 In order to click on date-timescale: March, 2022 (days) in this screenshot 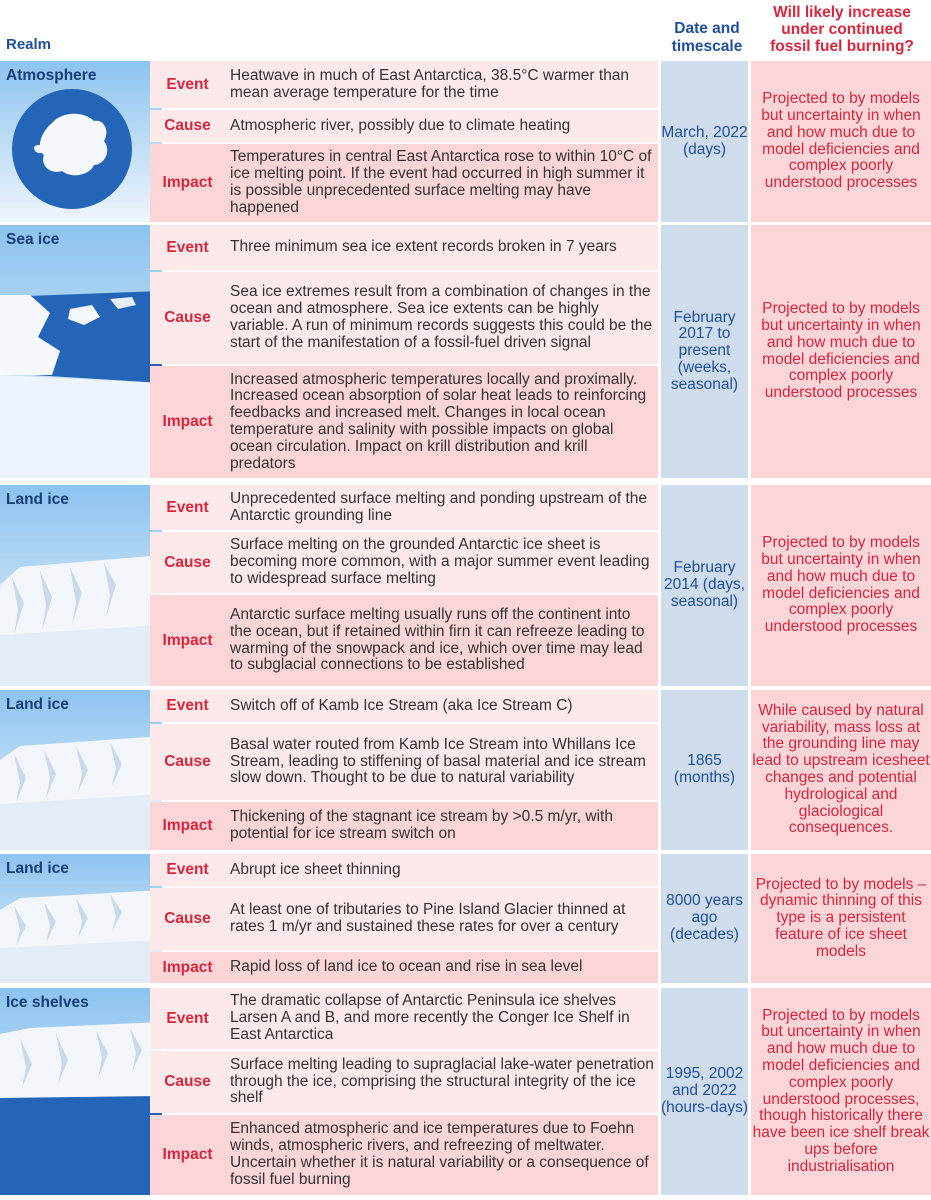, I will do `click(704, 141)`.